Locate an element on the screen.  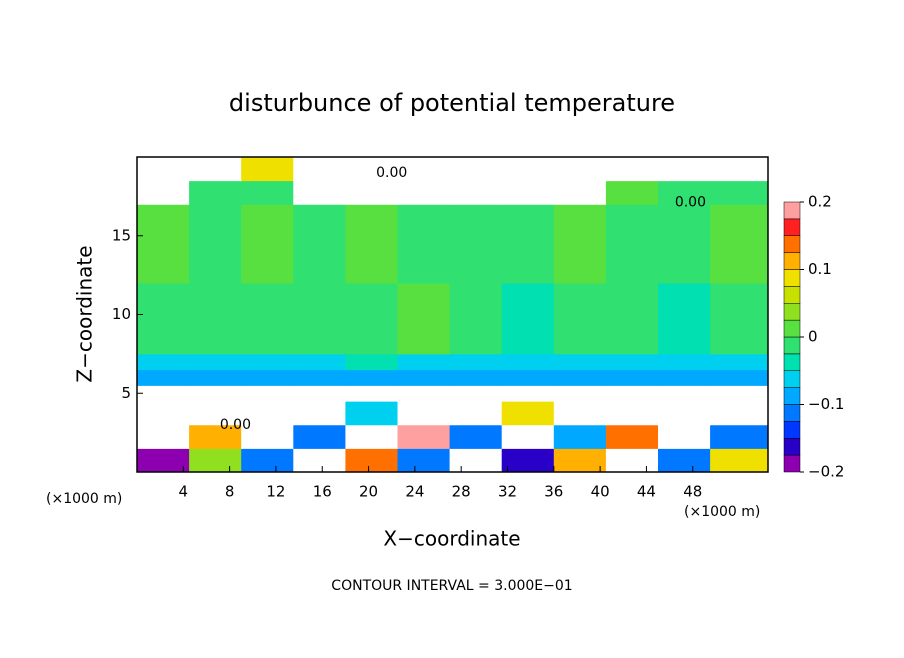
x-tick-label: 40 is located at coordinates (600, 492).